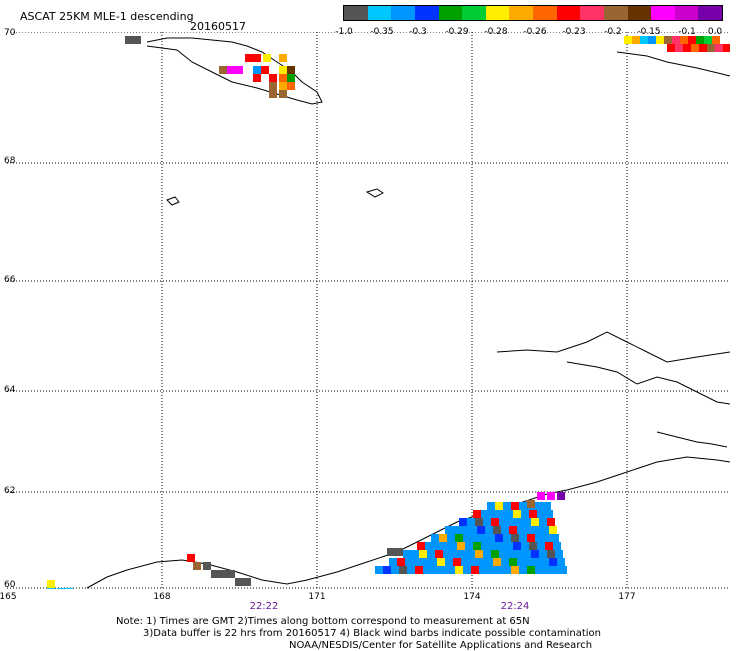 Image resolution: width=740 pixels, height=651 pixels. What do you see at coordinates (218, 26) in the screenshot?
I see `map-date: 20160517` at bounding box center [218, 26].